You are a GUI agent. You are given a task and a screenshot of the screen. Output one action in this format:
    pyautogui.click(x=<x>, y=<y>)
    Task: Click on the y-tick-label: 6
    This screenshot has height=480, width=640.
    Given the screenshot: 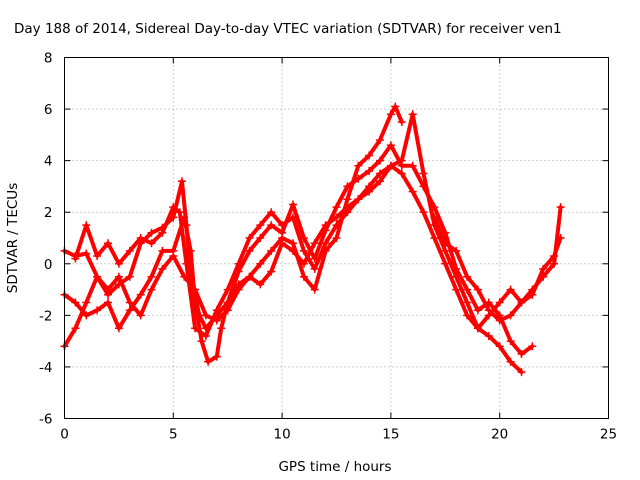 What is the action you would take?
    pyautogui.click(x=48, y=110)
    